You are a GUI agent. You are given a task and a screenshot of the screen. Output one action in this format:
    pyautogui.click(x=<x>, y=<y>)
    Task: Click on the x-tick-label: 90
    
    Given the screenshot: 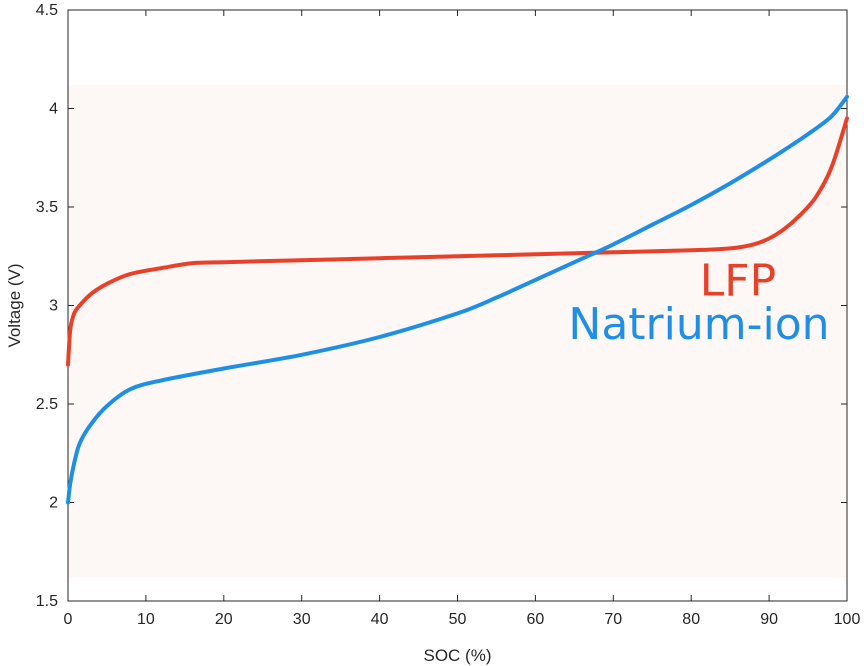 What is the action you would take?
    pyautogui.click(x=769, y=619)
    